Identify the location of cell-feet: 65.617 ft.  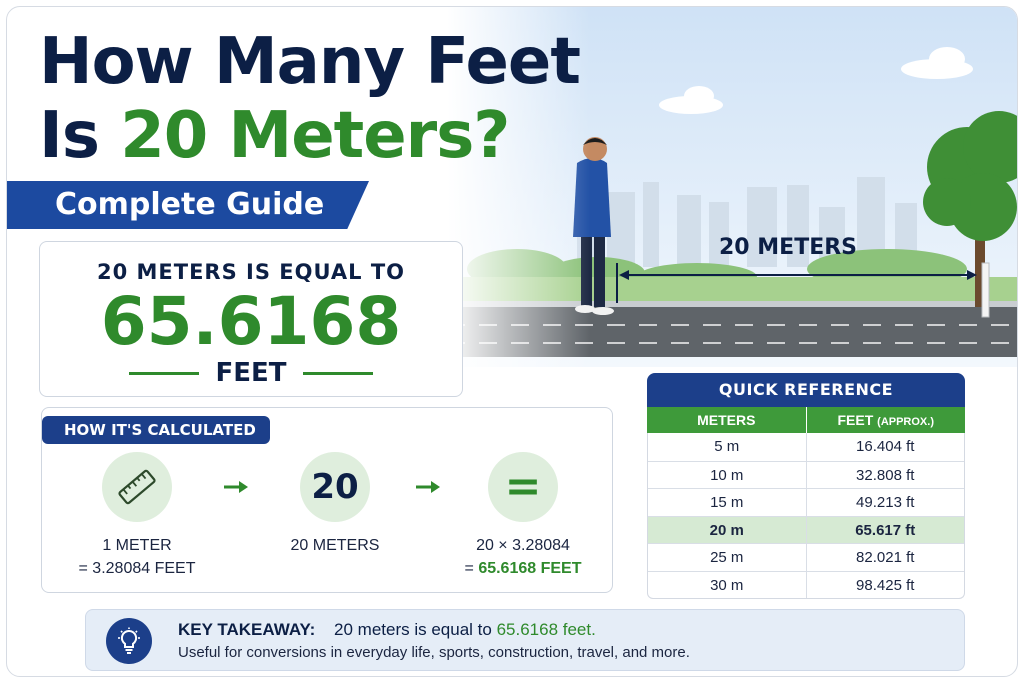
(885, 530).